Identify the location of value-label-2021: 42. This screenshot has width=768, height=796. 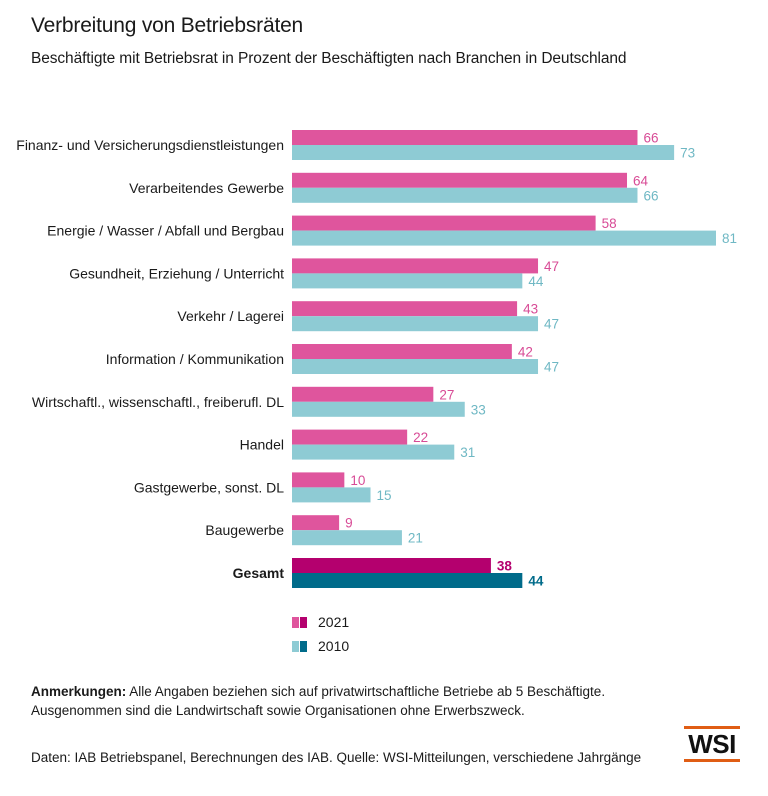
(525, 352).